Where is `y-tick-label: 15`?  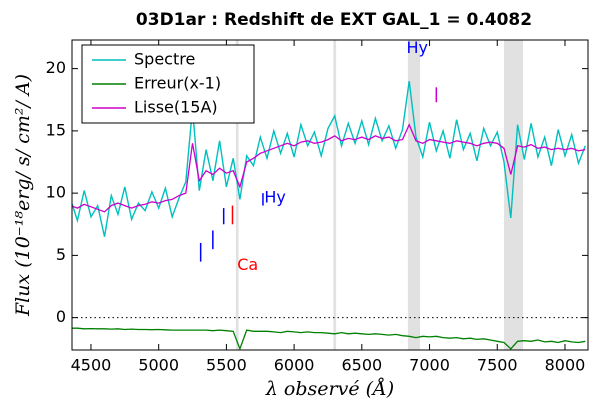
y-tick-label: 15 is located at coordinates (56, 129).